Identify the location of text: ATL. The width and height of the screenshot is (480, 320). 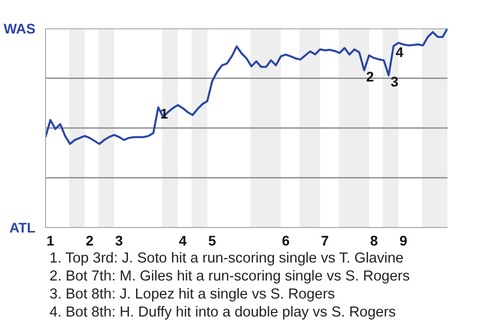
(22, 228).